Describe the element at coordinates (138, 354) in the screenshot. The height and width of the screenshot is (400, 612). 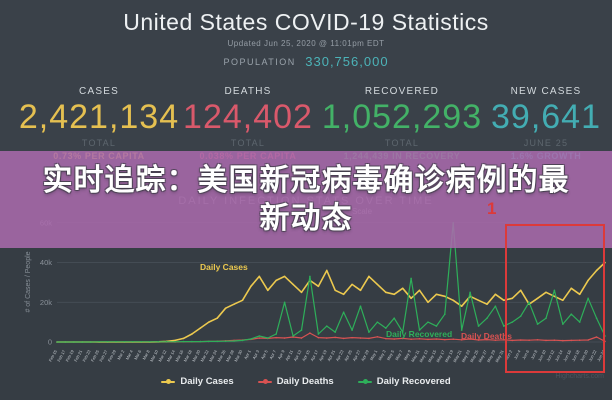
I see `x-tick-label: Mar 6` at that location.